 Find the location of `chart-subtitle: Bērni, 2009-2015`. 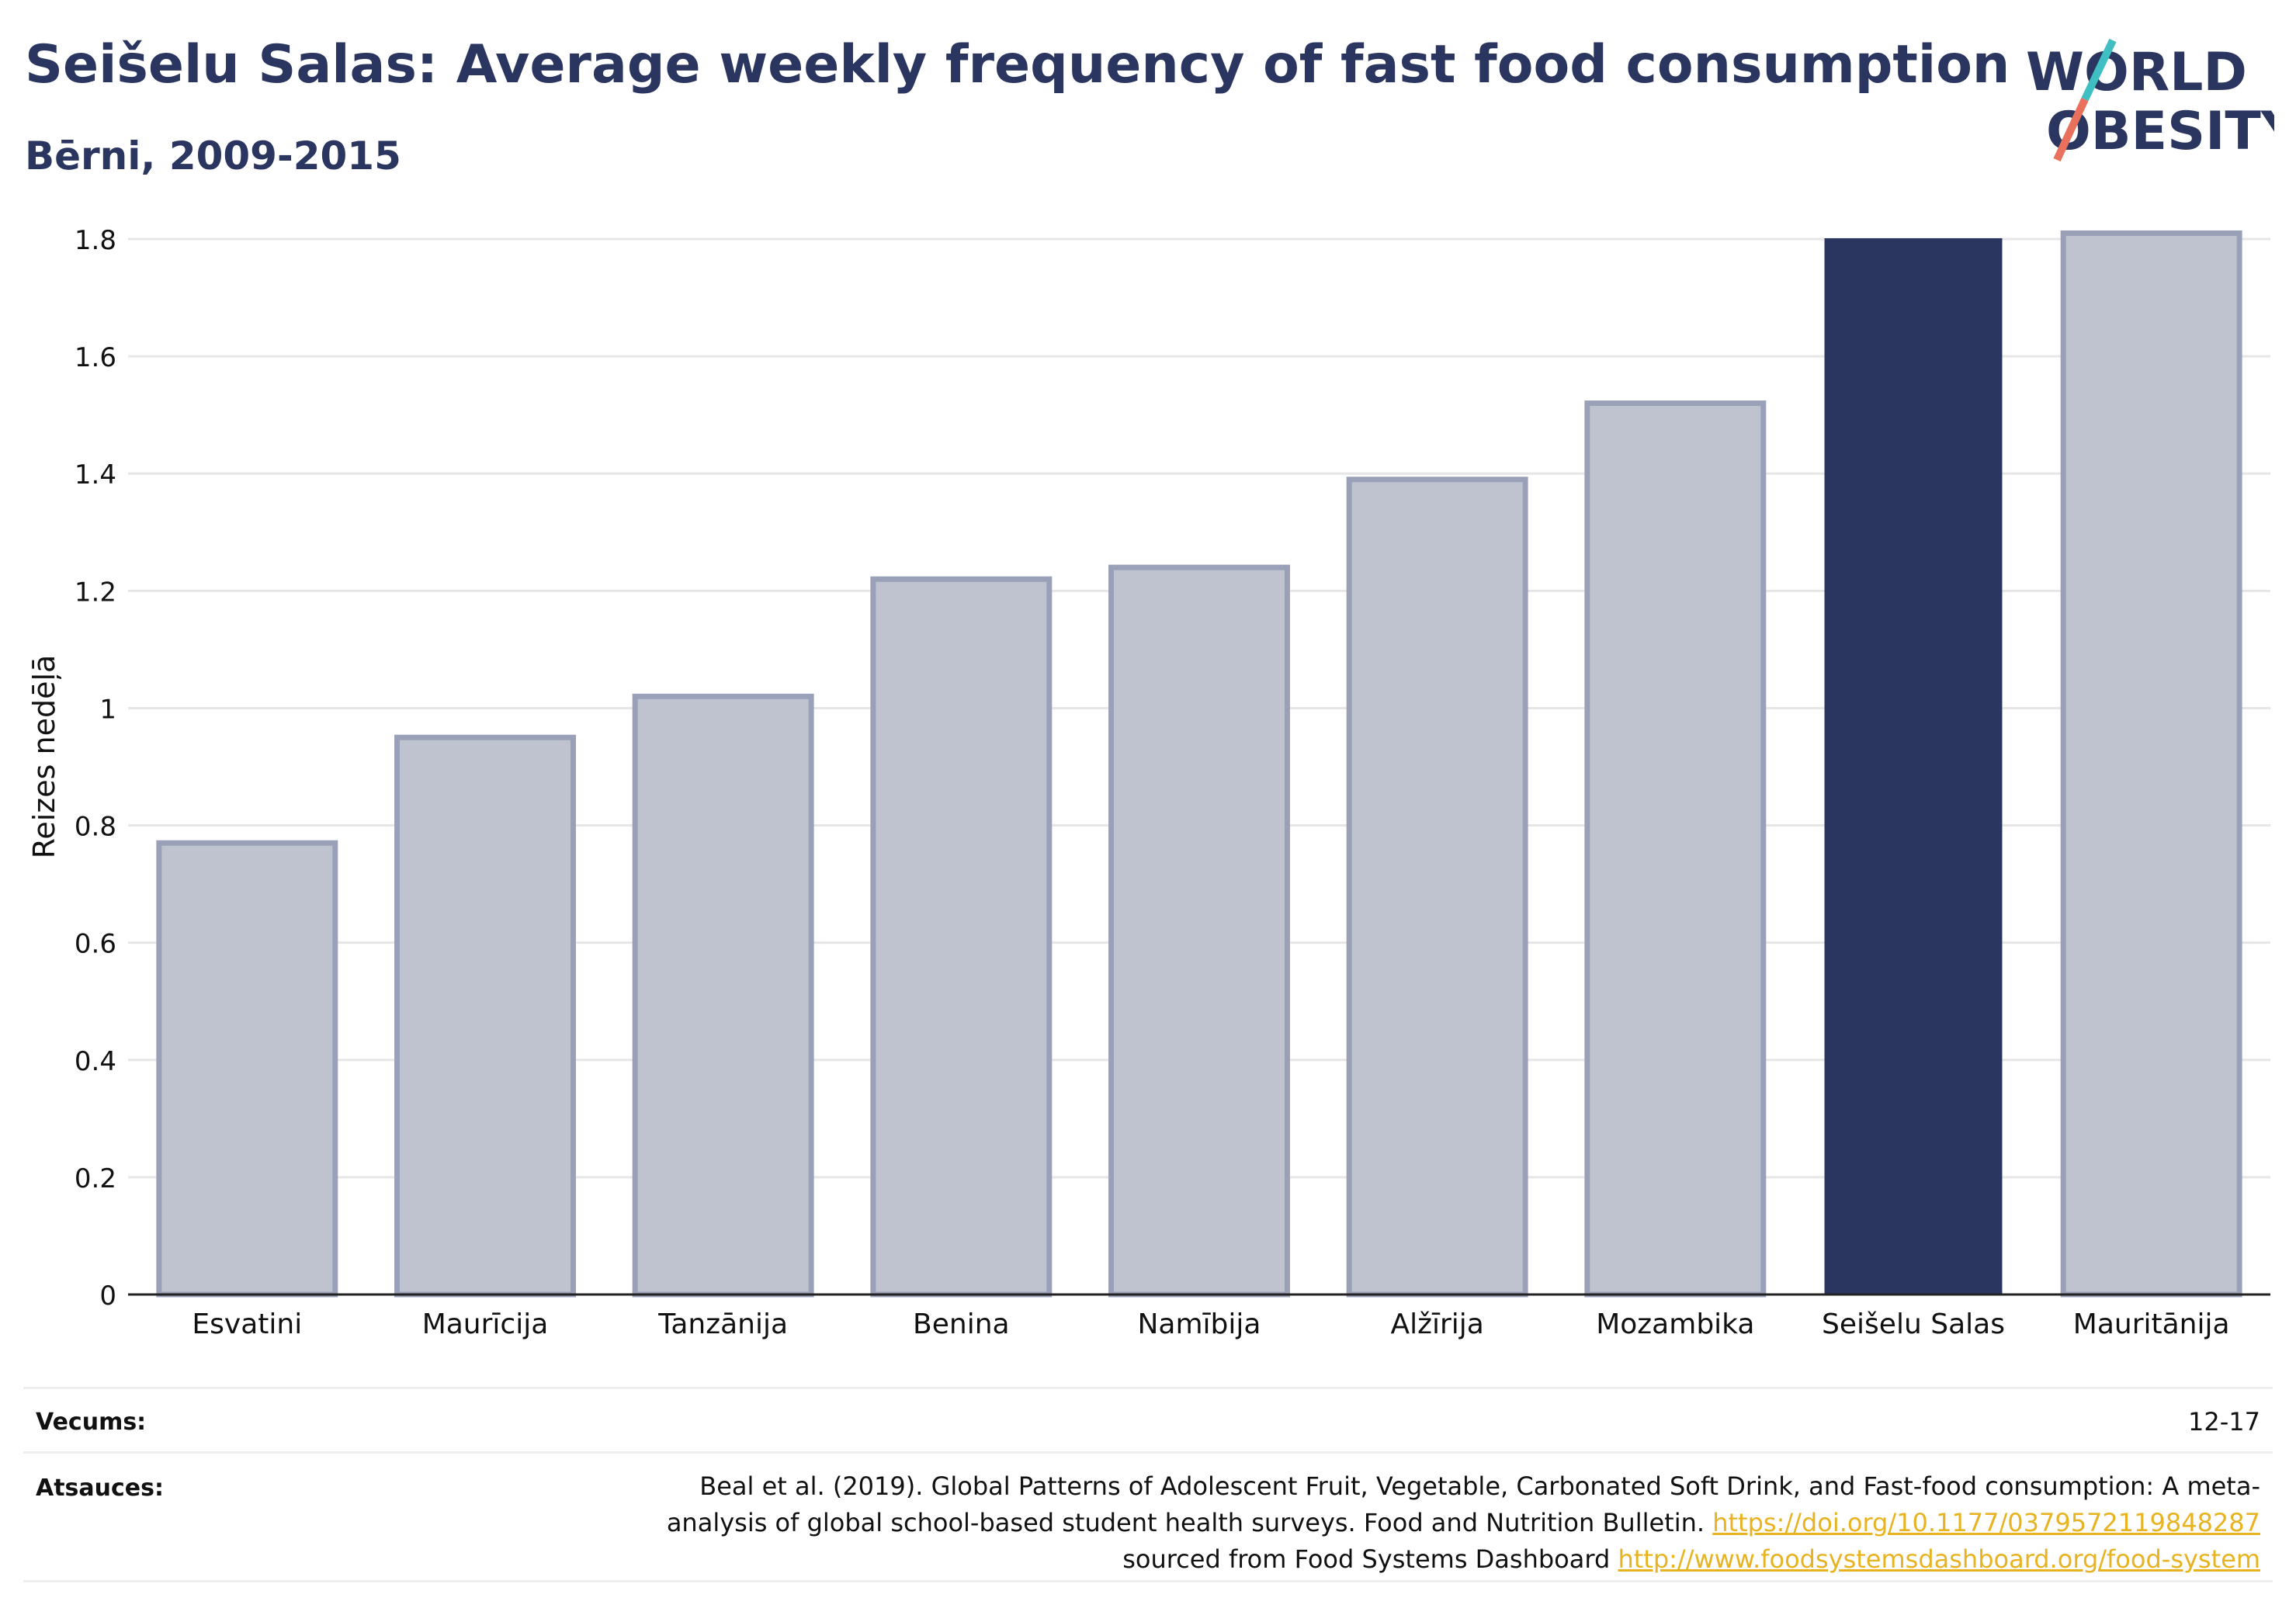

chart-subtitle: Bērni, 2009-2015 is located at coordinates (213, 155).